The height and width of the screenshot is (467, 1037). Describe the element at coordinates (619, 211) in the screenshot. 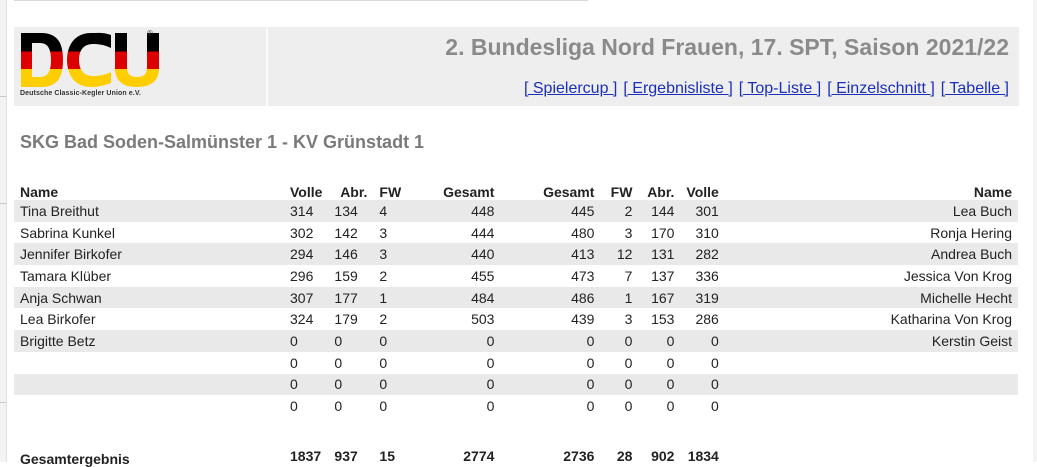

I see `fw-away: 2` at that location.